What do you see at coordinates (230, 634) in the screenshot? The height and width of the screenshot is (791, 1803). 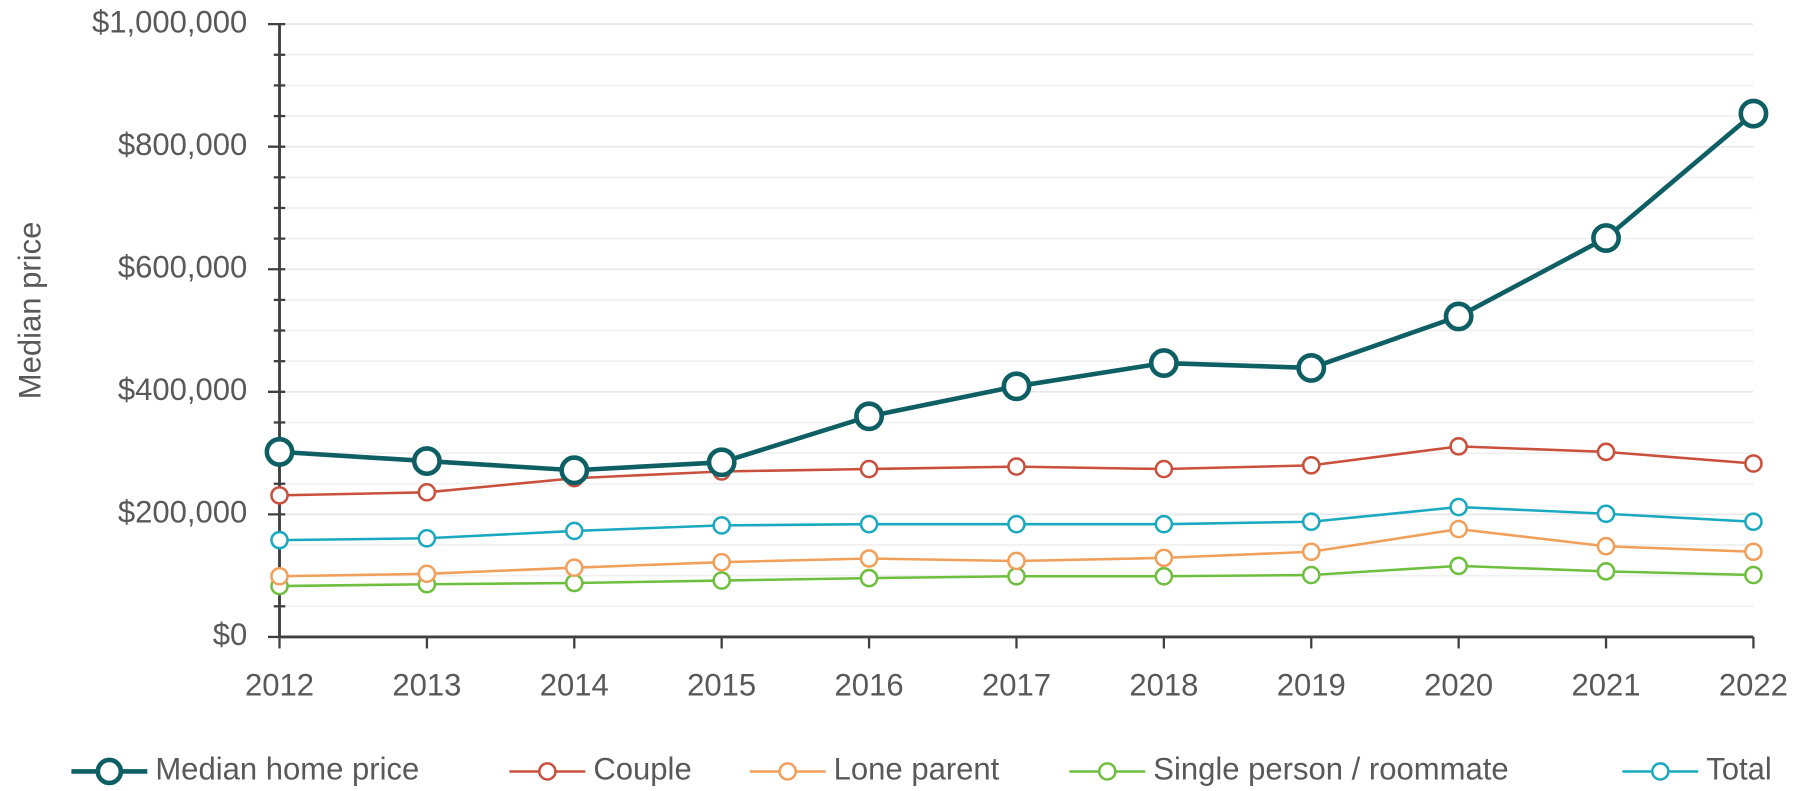 I see `y-tick-label: $0` at bounding box center [230, 634].